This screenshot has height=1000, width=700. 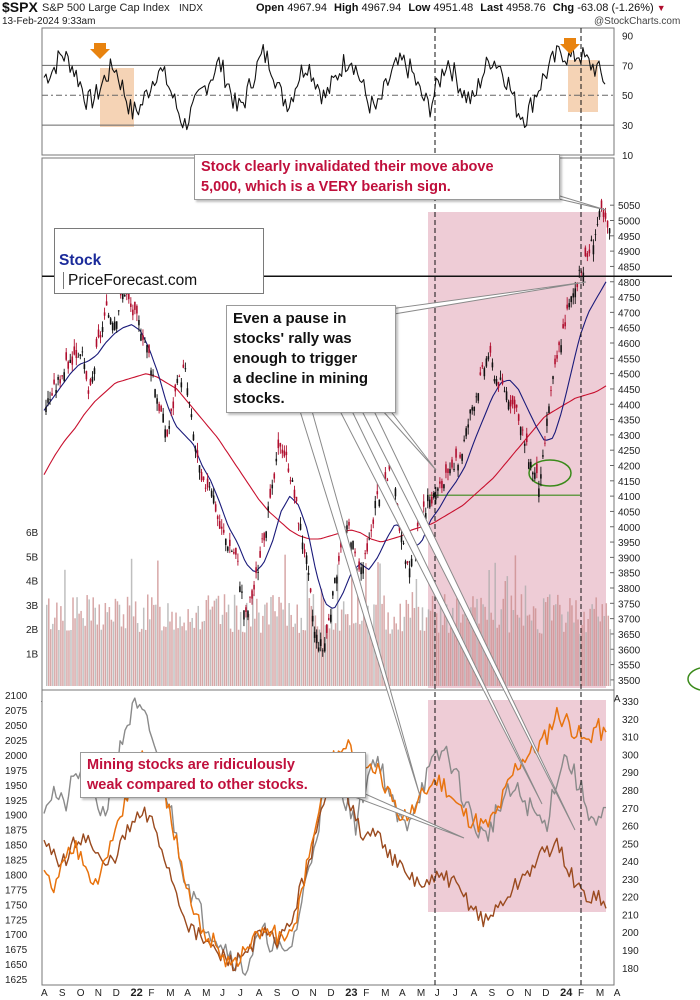 What do you see at coordinates (628, 96) in the screenshot?
I see `rsi-tick-label: 50` at bounding box center [628, 96].